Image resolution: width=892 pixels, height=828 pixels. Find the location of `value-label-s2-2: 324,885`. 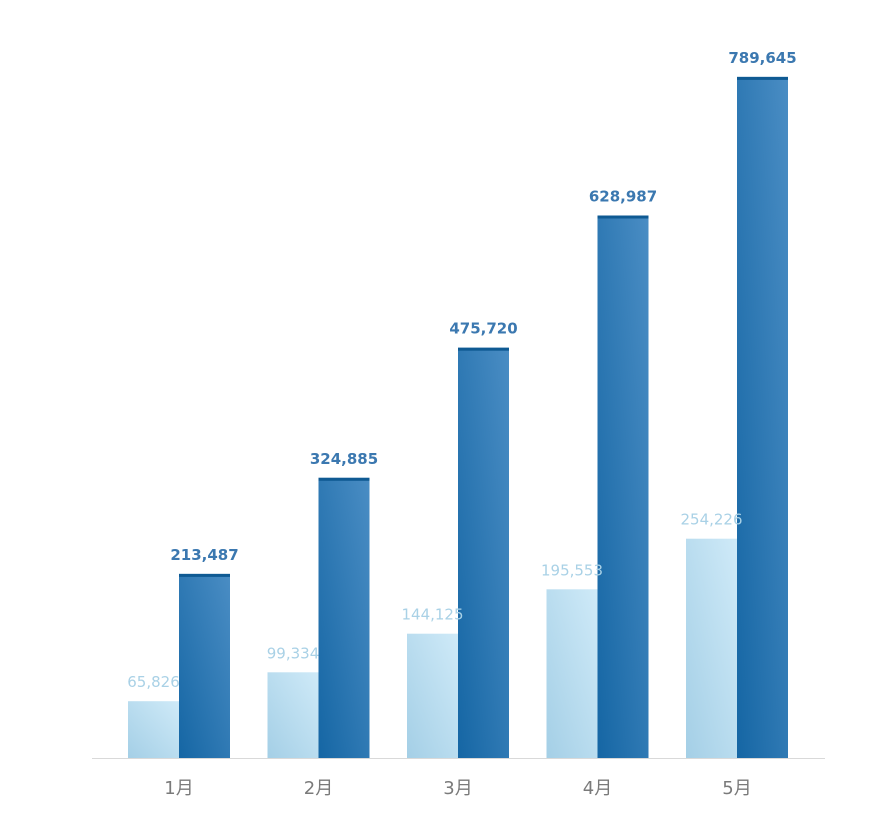

value-label-s2-2: 324,885 is located at coordinates (344, 459).